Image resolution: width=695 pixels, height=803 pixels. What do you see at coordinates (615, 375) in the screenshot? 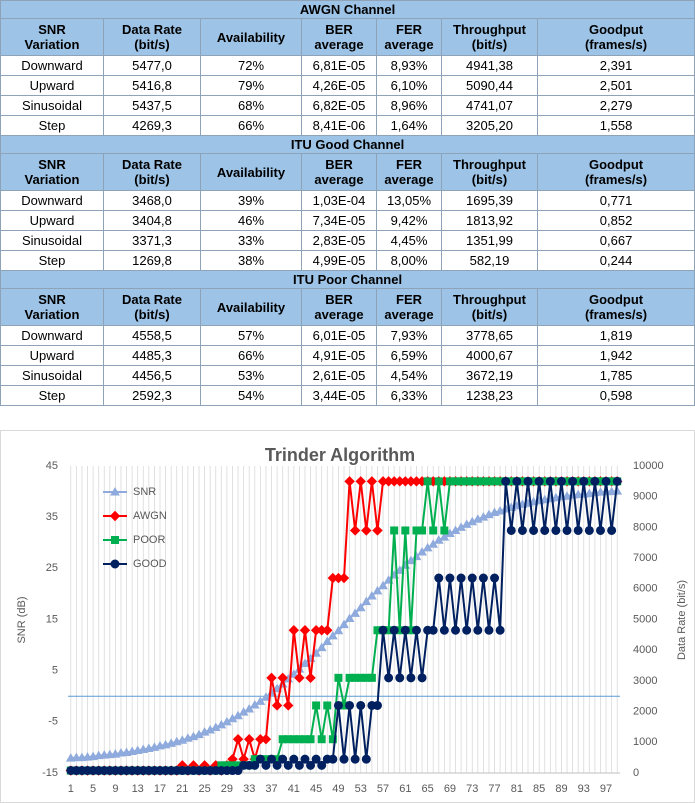
I see `data-cell: 1,785` at bounding box center [615, 375].